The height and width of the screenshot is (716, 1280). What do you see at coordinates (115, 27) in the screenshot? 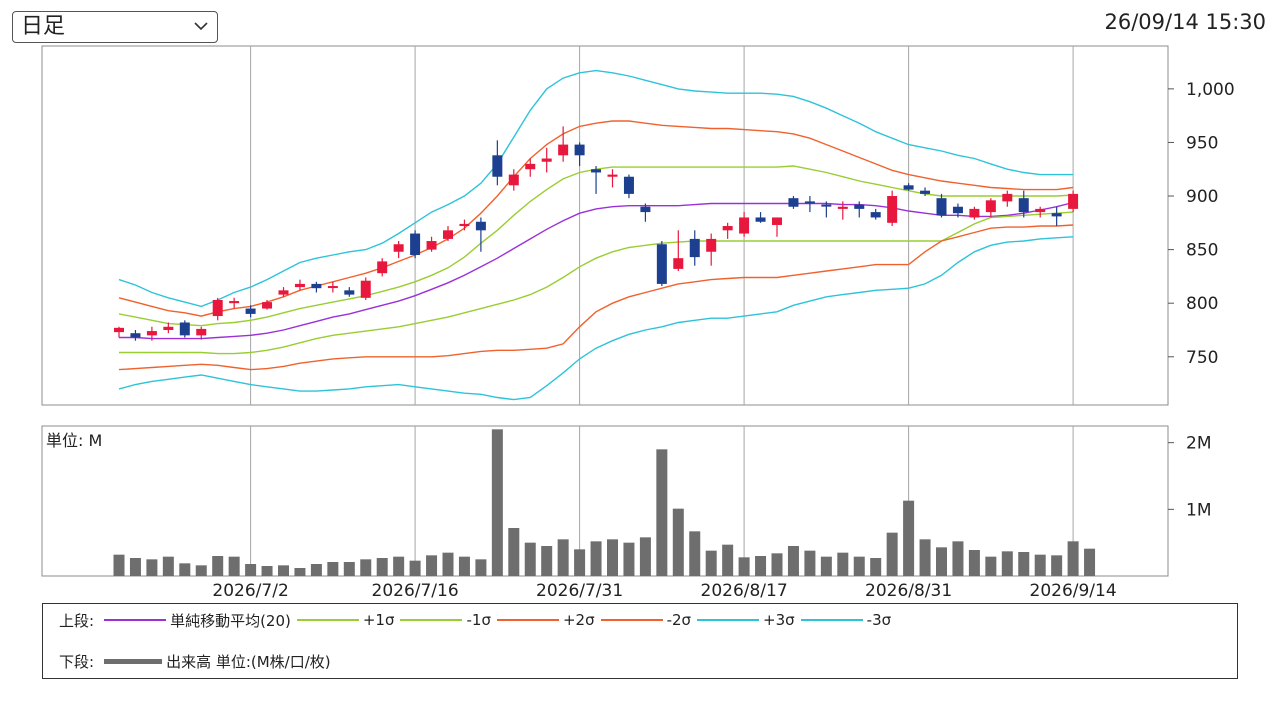
I see `period-select: 日足` at bounding box center [115, 27].